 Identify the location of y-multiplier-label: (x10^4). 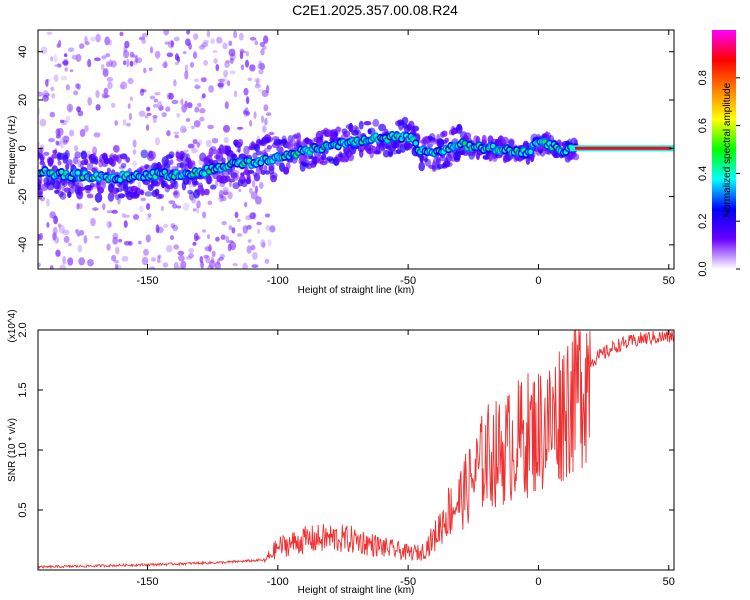
(12, 325).